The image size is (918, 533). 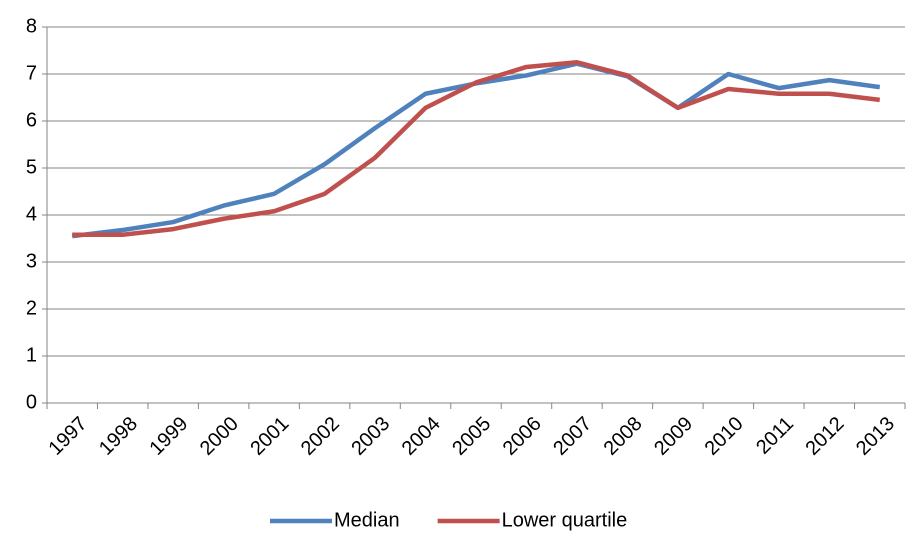 I want to click on y-tick-label: 0, so click(x=31, y=402).